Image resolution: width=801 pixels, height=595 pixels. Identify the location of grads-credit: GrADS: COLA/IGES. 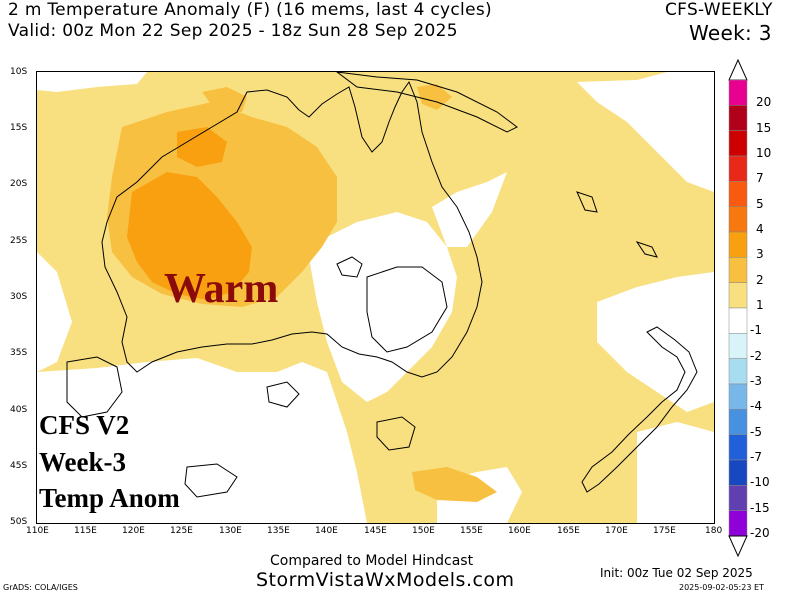
(40, 587).